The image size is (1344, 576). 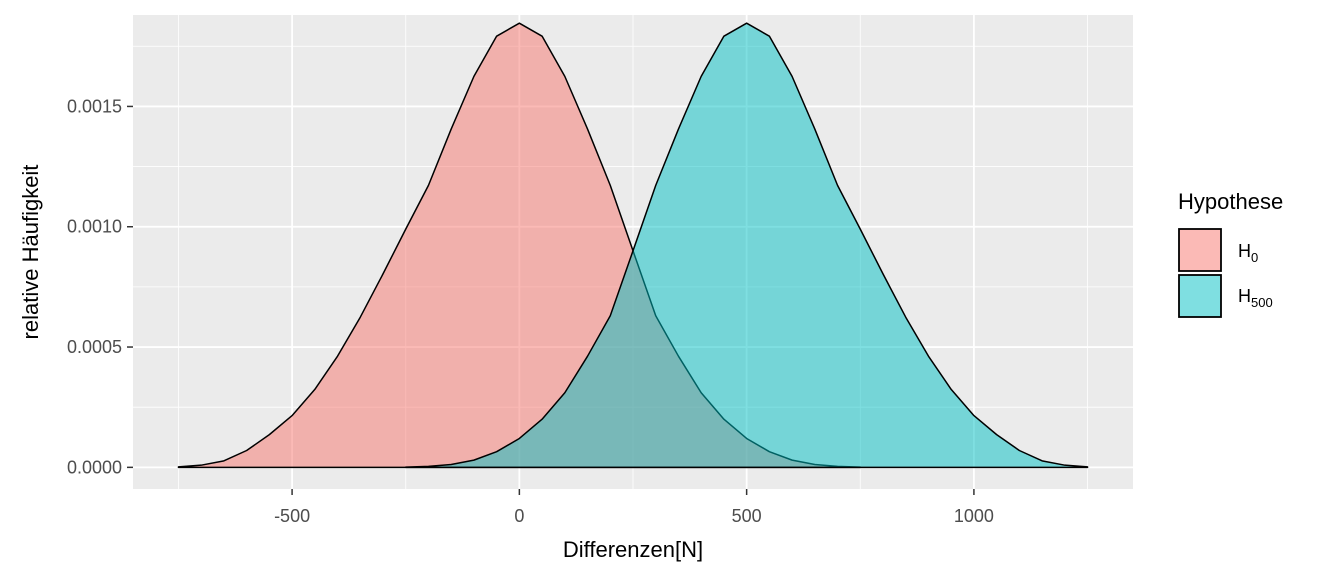 What do you see at coordinates (974, 516) in the screenshot?
I see `x-tick-label: 1000` at bounding box center [974, 516].